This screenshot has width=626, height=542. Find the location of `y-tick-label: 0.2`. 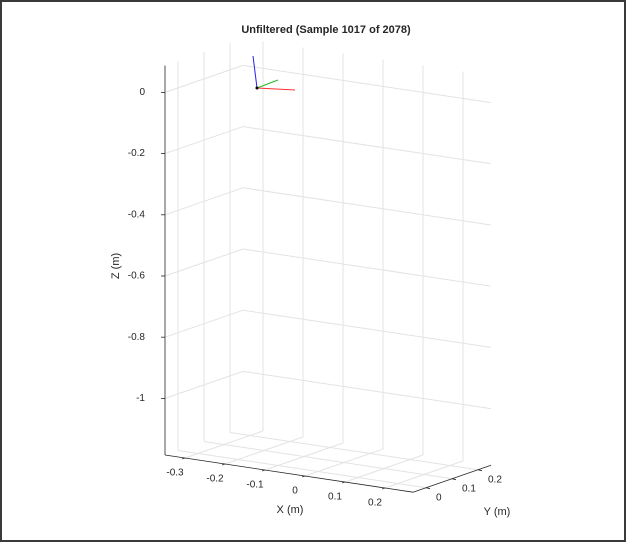

y-tick-label: 0.2 is located at coordinates (495, 479).